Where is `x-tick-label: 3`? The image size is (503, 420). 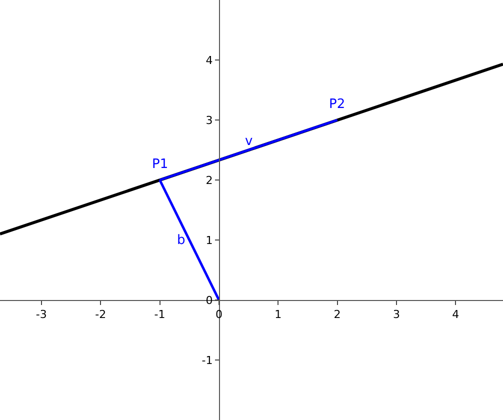
x-tick-label: 3 is located at coordinates (396, 315).